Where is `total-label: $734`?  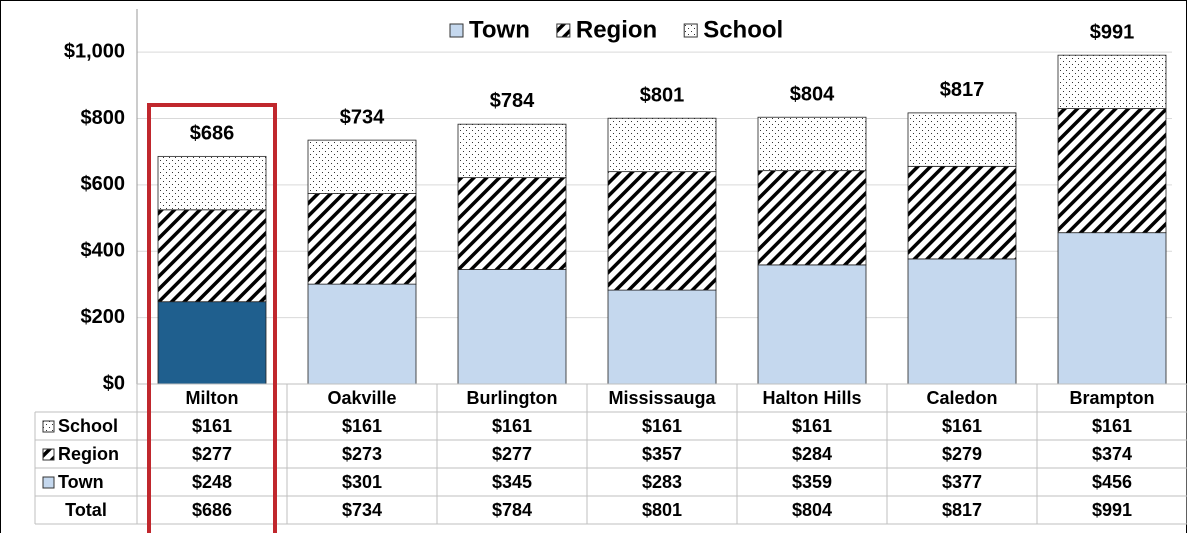 total-label: $734 is located at coordinates (362, 118).